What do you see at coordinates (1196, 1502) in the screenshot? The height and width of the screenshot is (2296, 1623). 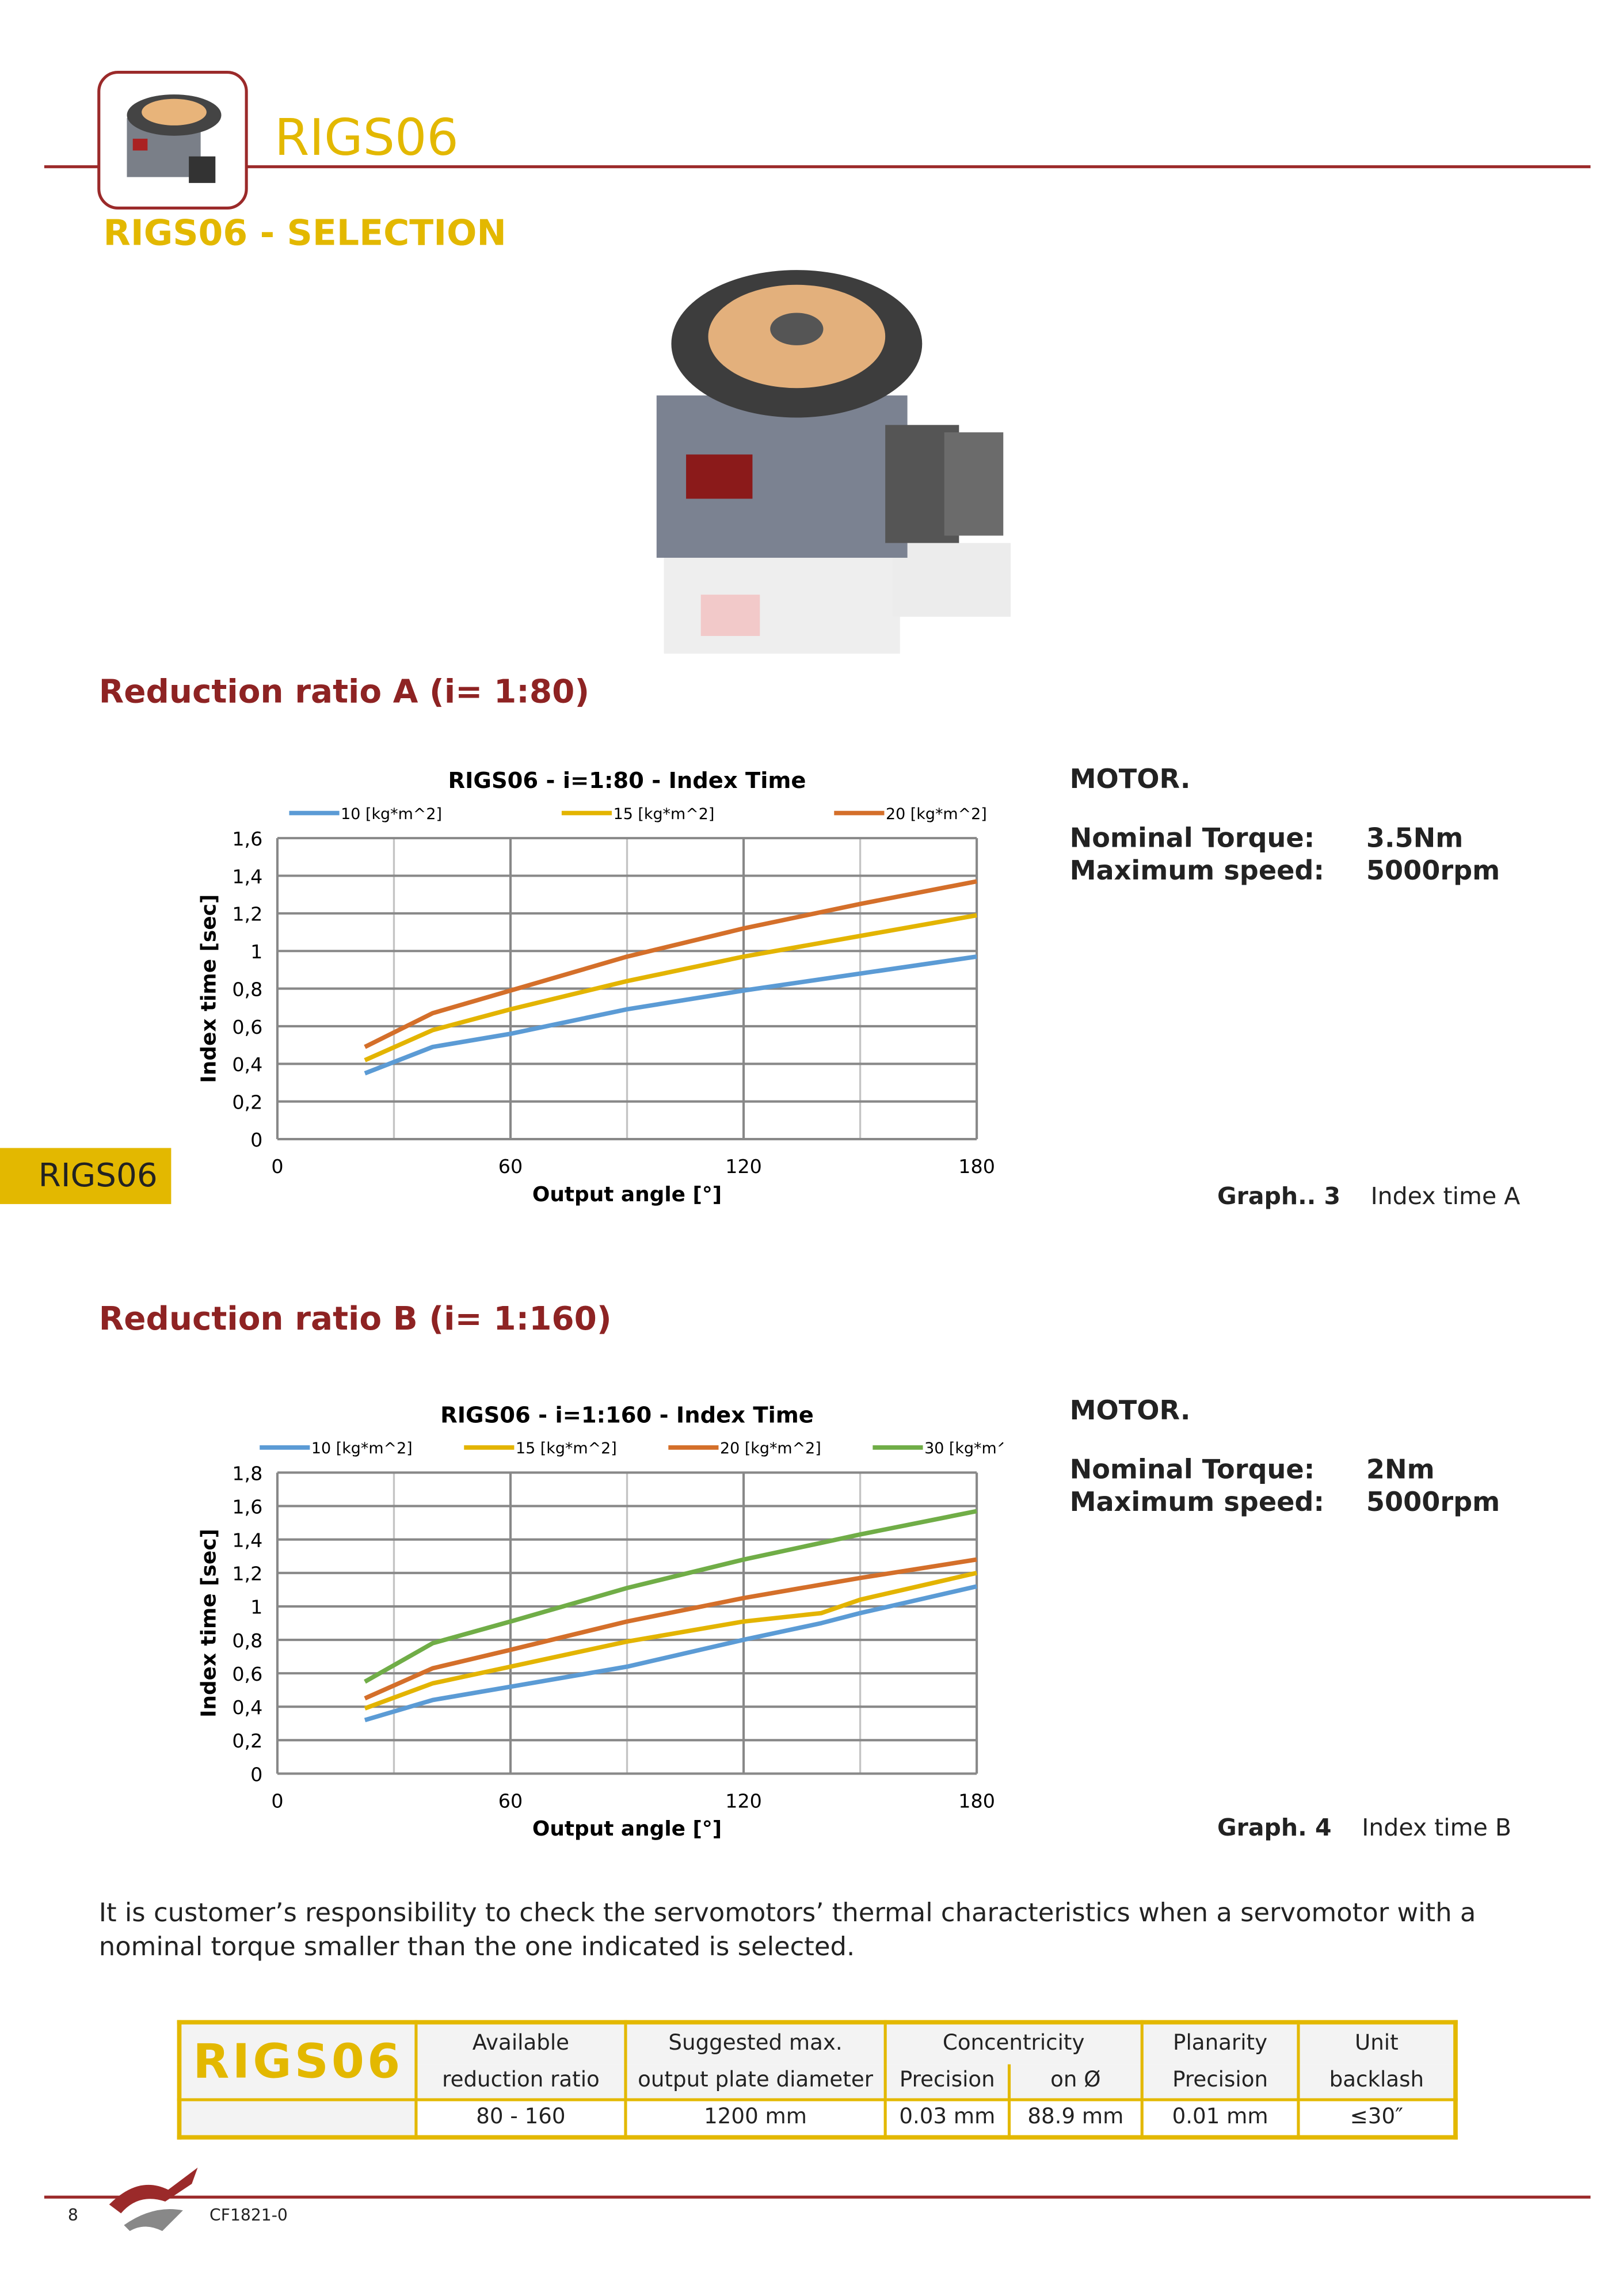 I see `speed-label-b: Maximum speed:` at bounding box center [1196, 1502].